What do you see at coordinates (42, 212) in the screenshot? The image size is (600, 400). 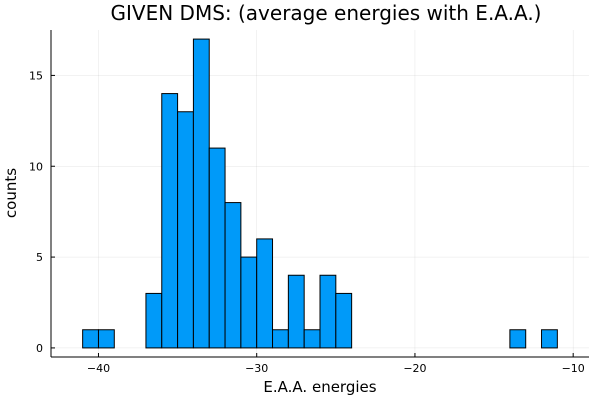 I see `y-ticks: 0 5 10 15` at bounding box center [42, 212].